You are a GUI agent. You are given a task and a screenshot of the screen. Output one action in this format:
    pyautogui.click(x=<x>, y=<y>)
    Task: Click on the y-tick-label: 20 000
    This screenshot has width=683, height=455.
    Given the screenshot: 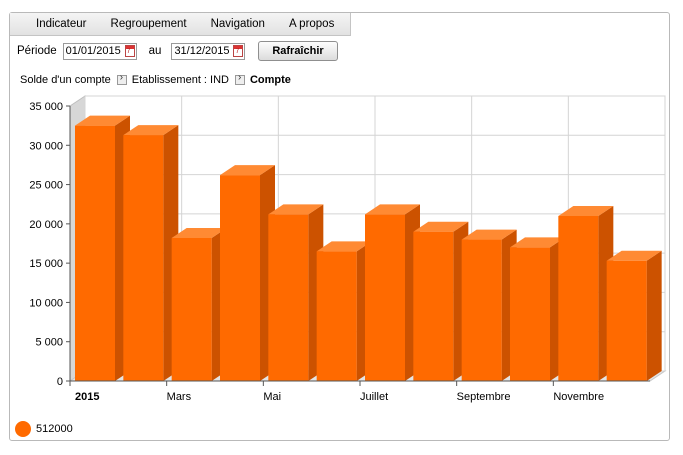 What is the action you would take?
    pyautogui.click(x=46, y=225)
    